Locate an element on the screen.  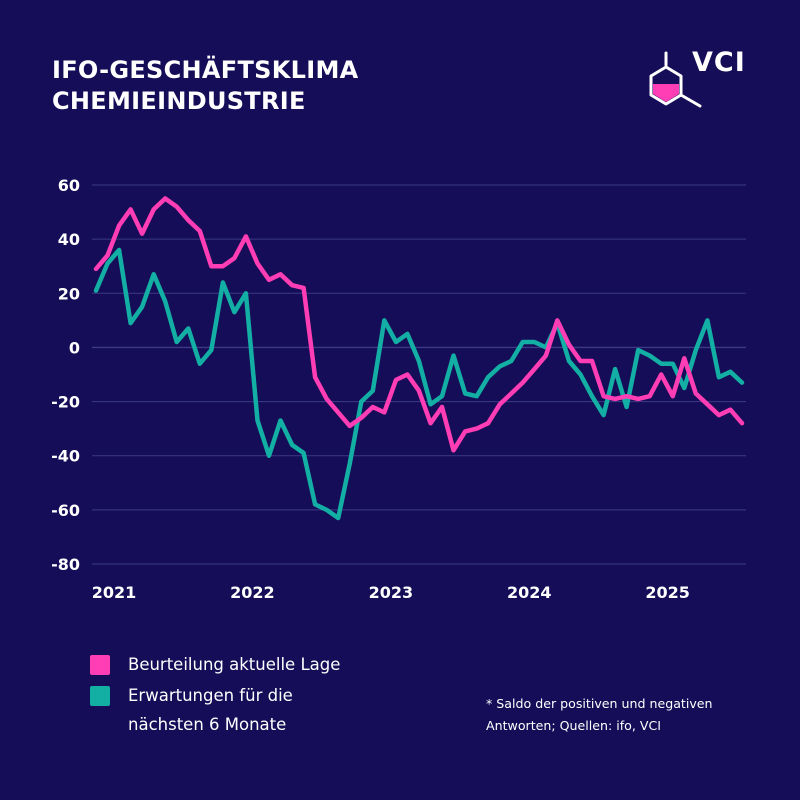
y-axis-ticks: 60 40 20 0 -20 -40 -60 -80 is located at coordinates (65, 375).